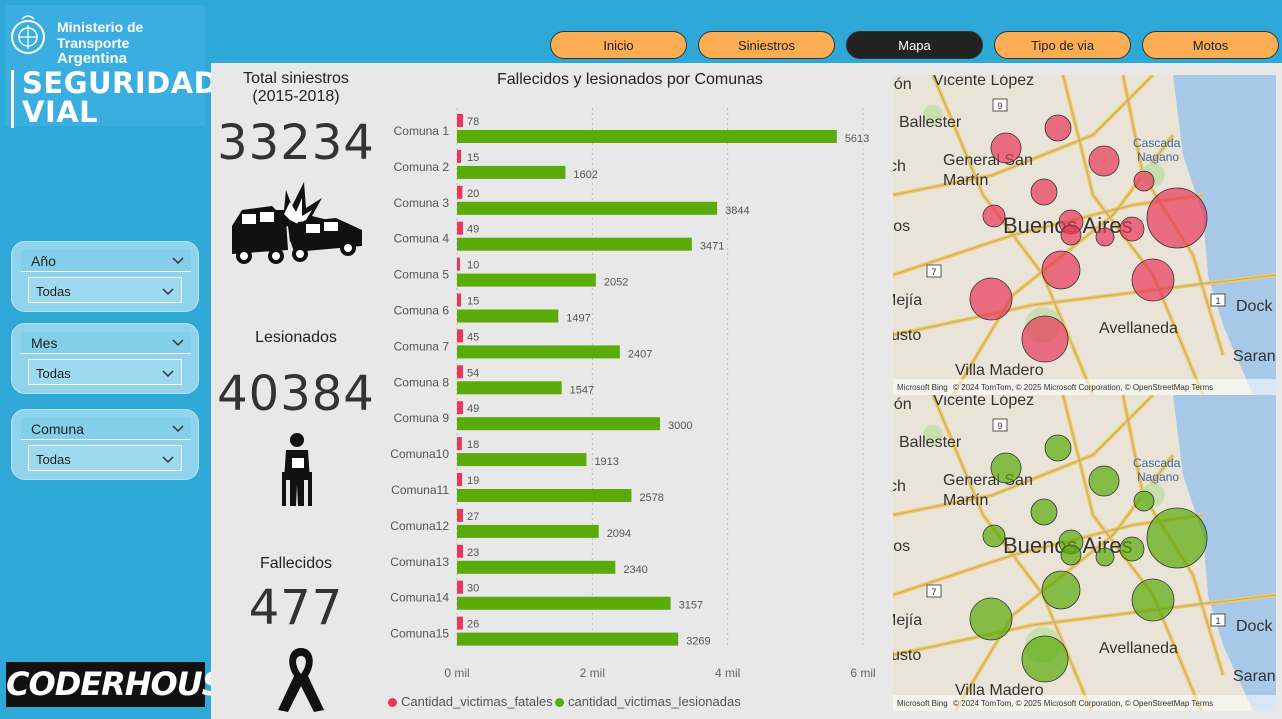 Image resolution: width=1282 pixels, height=719 pixels. I want to click on filter-comuna-dropdown: Todas, so click(105, 458).